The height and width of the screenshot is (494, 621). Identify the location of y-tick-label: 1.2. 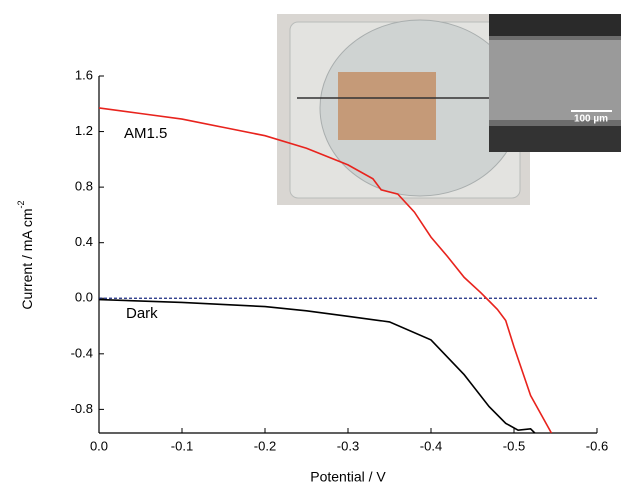
(84, 130).